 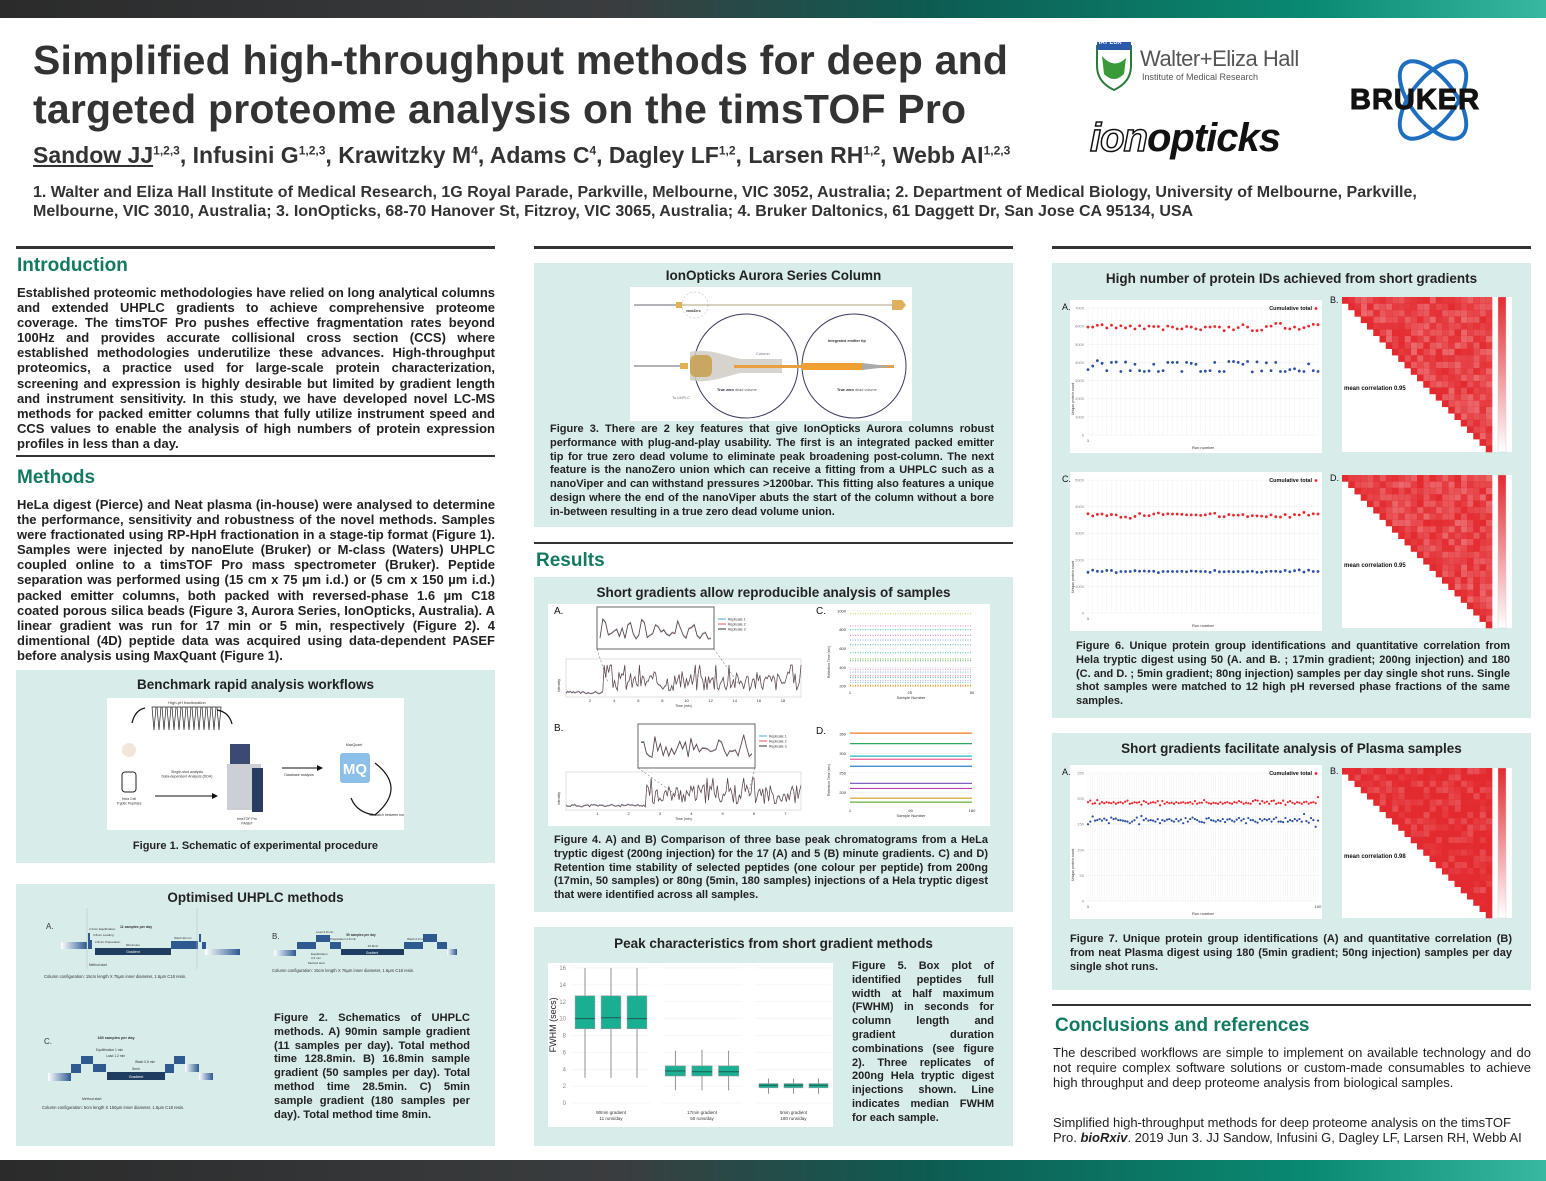 I want to click on mean-correlation-label: mean correlation 0.95, so click(x=1375, y=566).